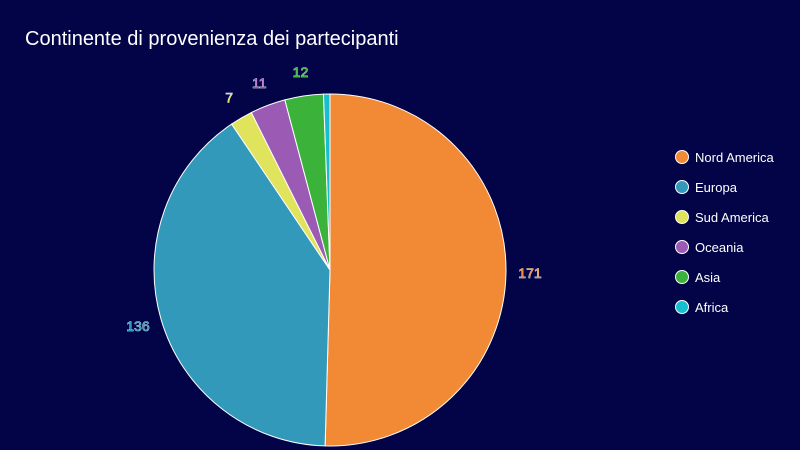 The height and width of the screenshot is (450, 800). I want to click on data-label-sud-america: 7, so click(229, 97).